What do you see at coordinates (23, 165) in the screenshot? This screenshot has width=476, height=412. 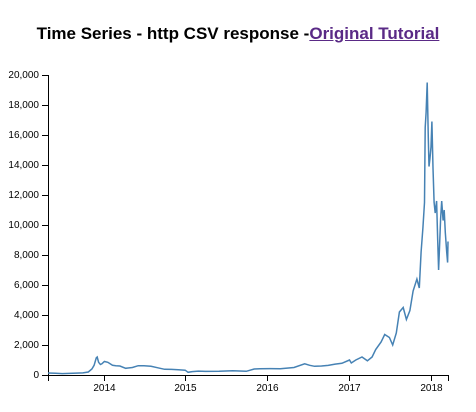 I see `y-tick-label: 14,000` at bounding box center [23, 165].